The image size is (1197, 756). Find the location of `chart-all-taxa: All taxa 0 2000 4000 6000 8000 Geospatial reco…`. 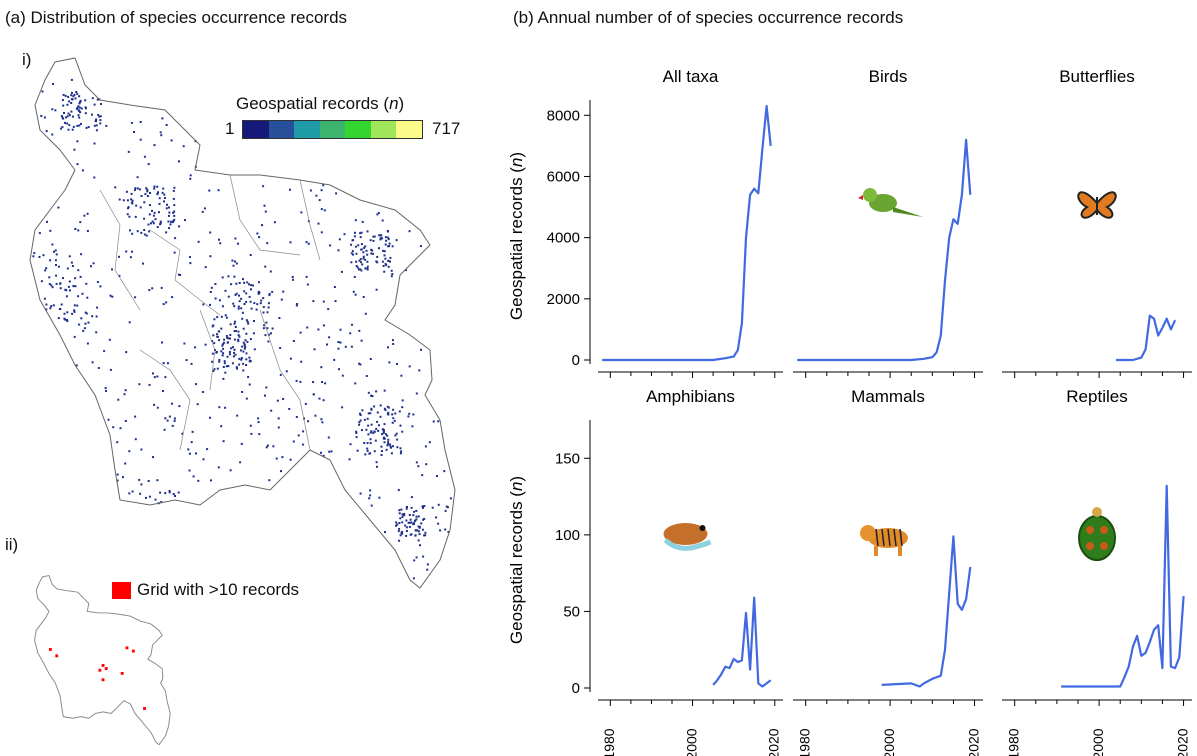

chart-all-taxa: All taxa 0 2000 4000 6000 8000 Geospatial reco… is located at coordinates (645, 222).